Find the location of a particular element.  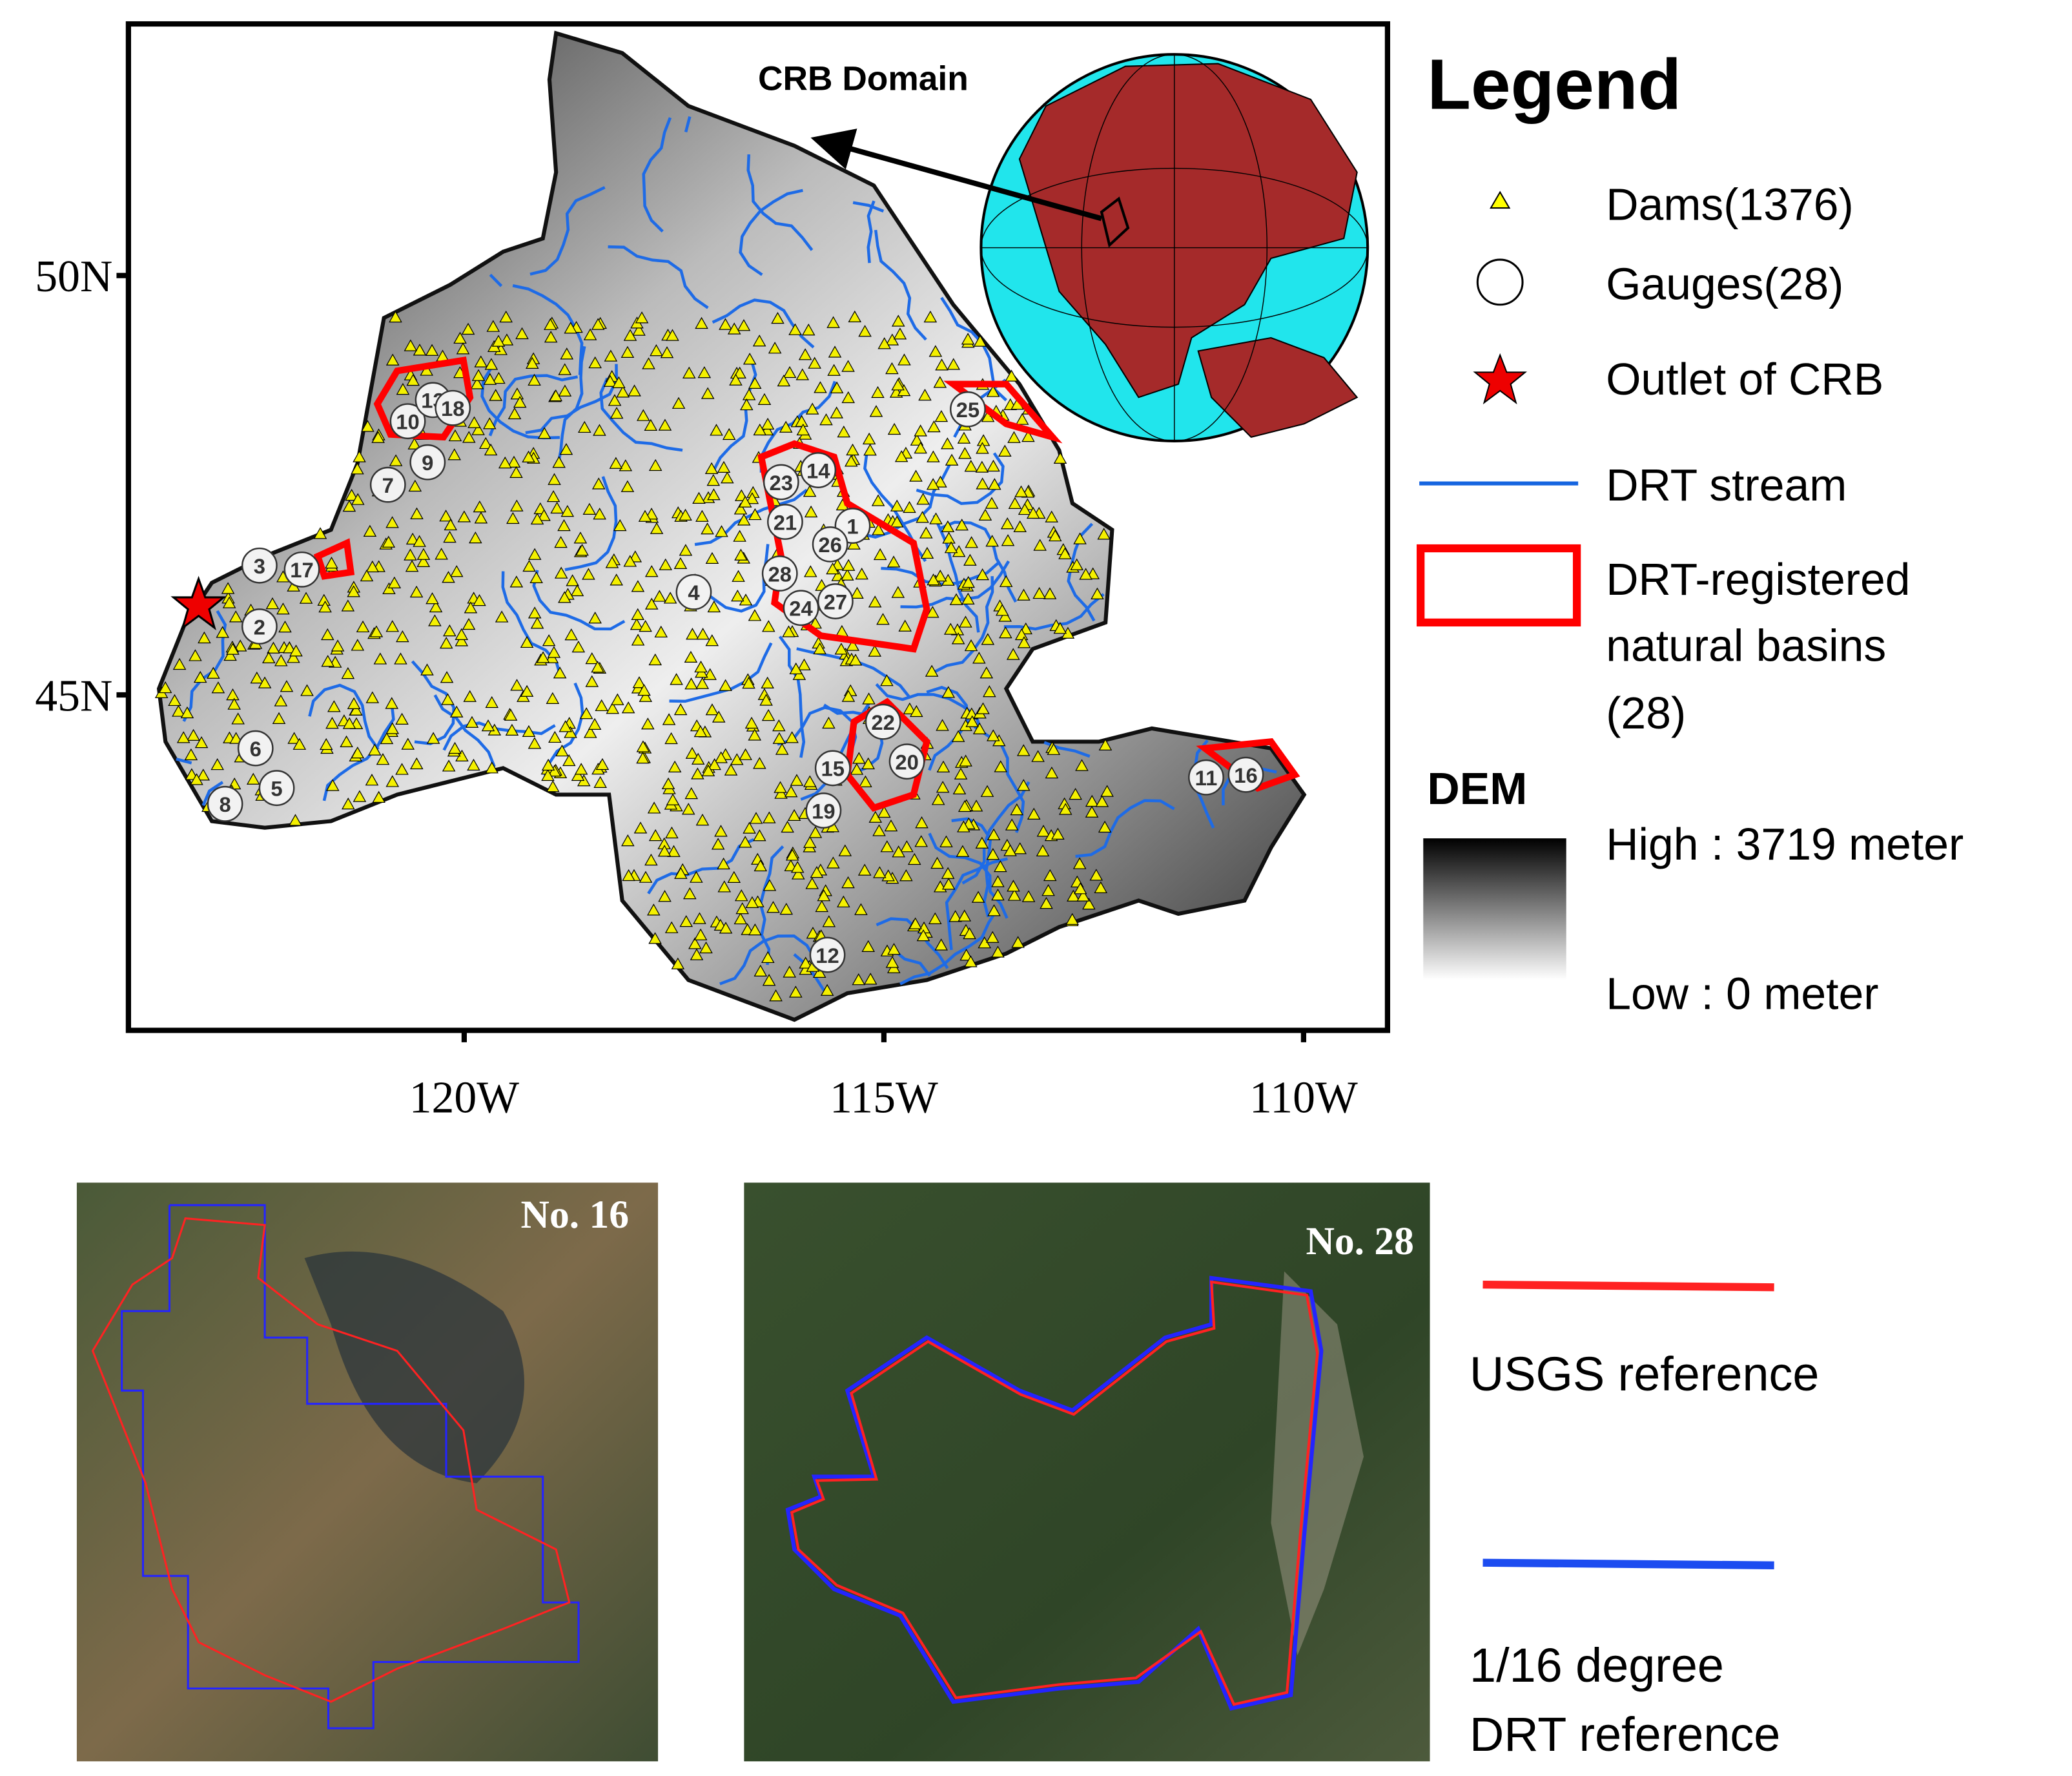

gauge-label: 15 is located at coordinates (833, 769).